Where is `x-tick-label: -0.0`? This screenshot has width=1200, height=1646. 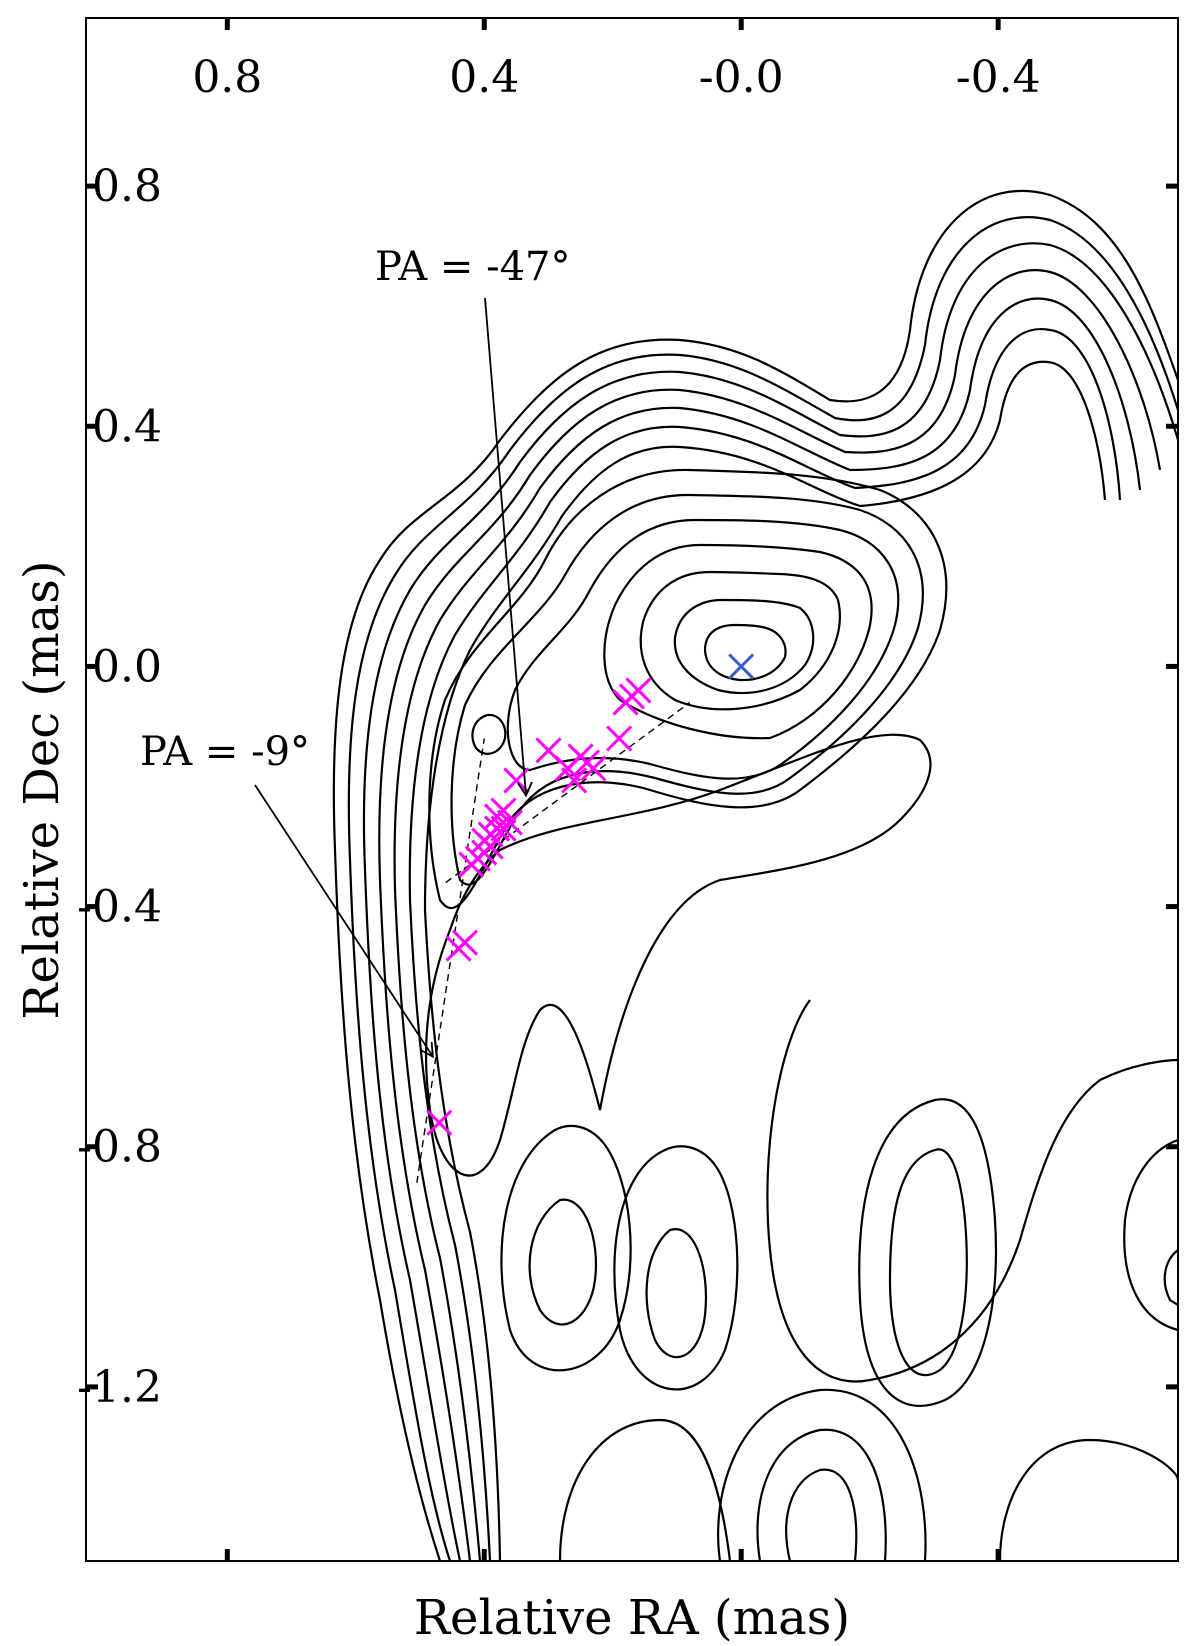 x-tick-label: -0.0 is located at coordinates (741, 77).